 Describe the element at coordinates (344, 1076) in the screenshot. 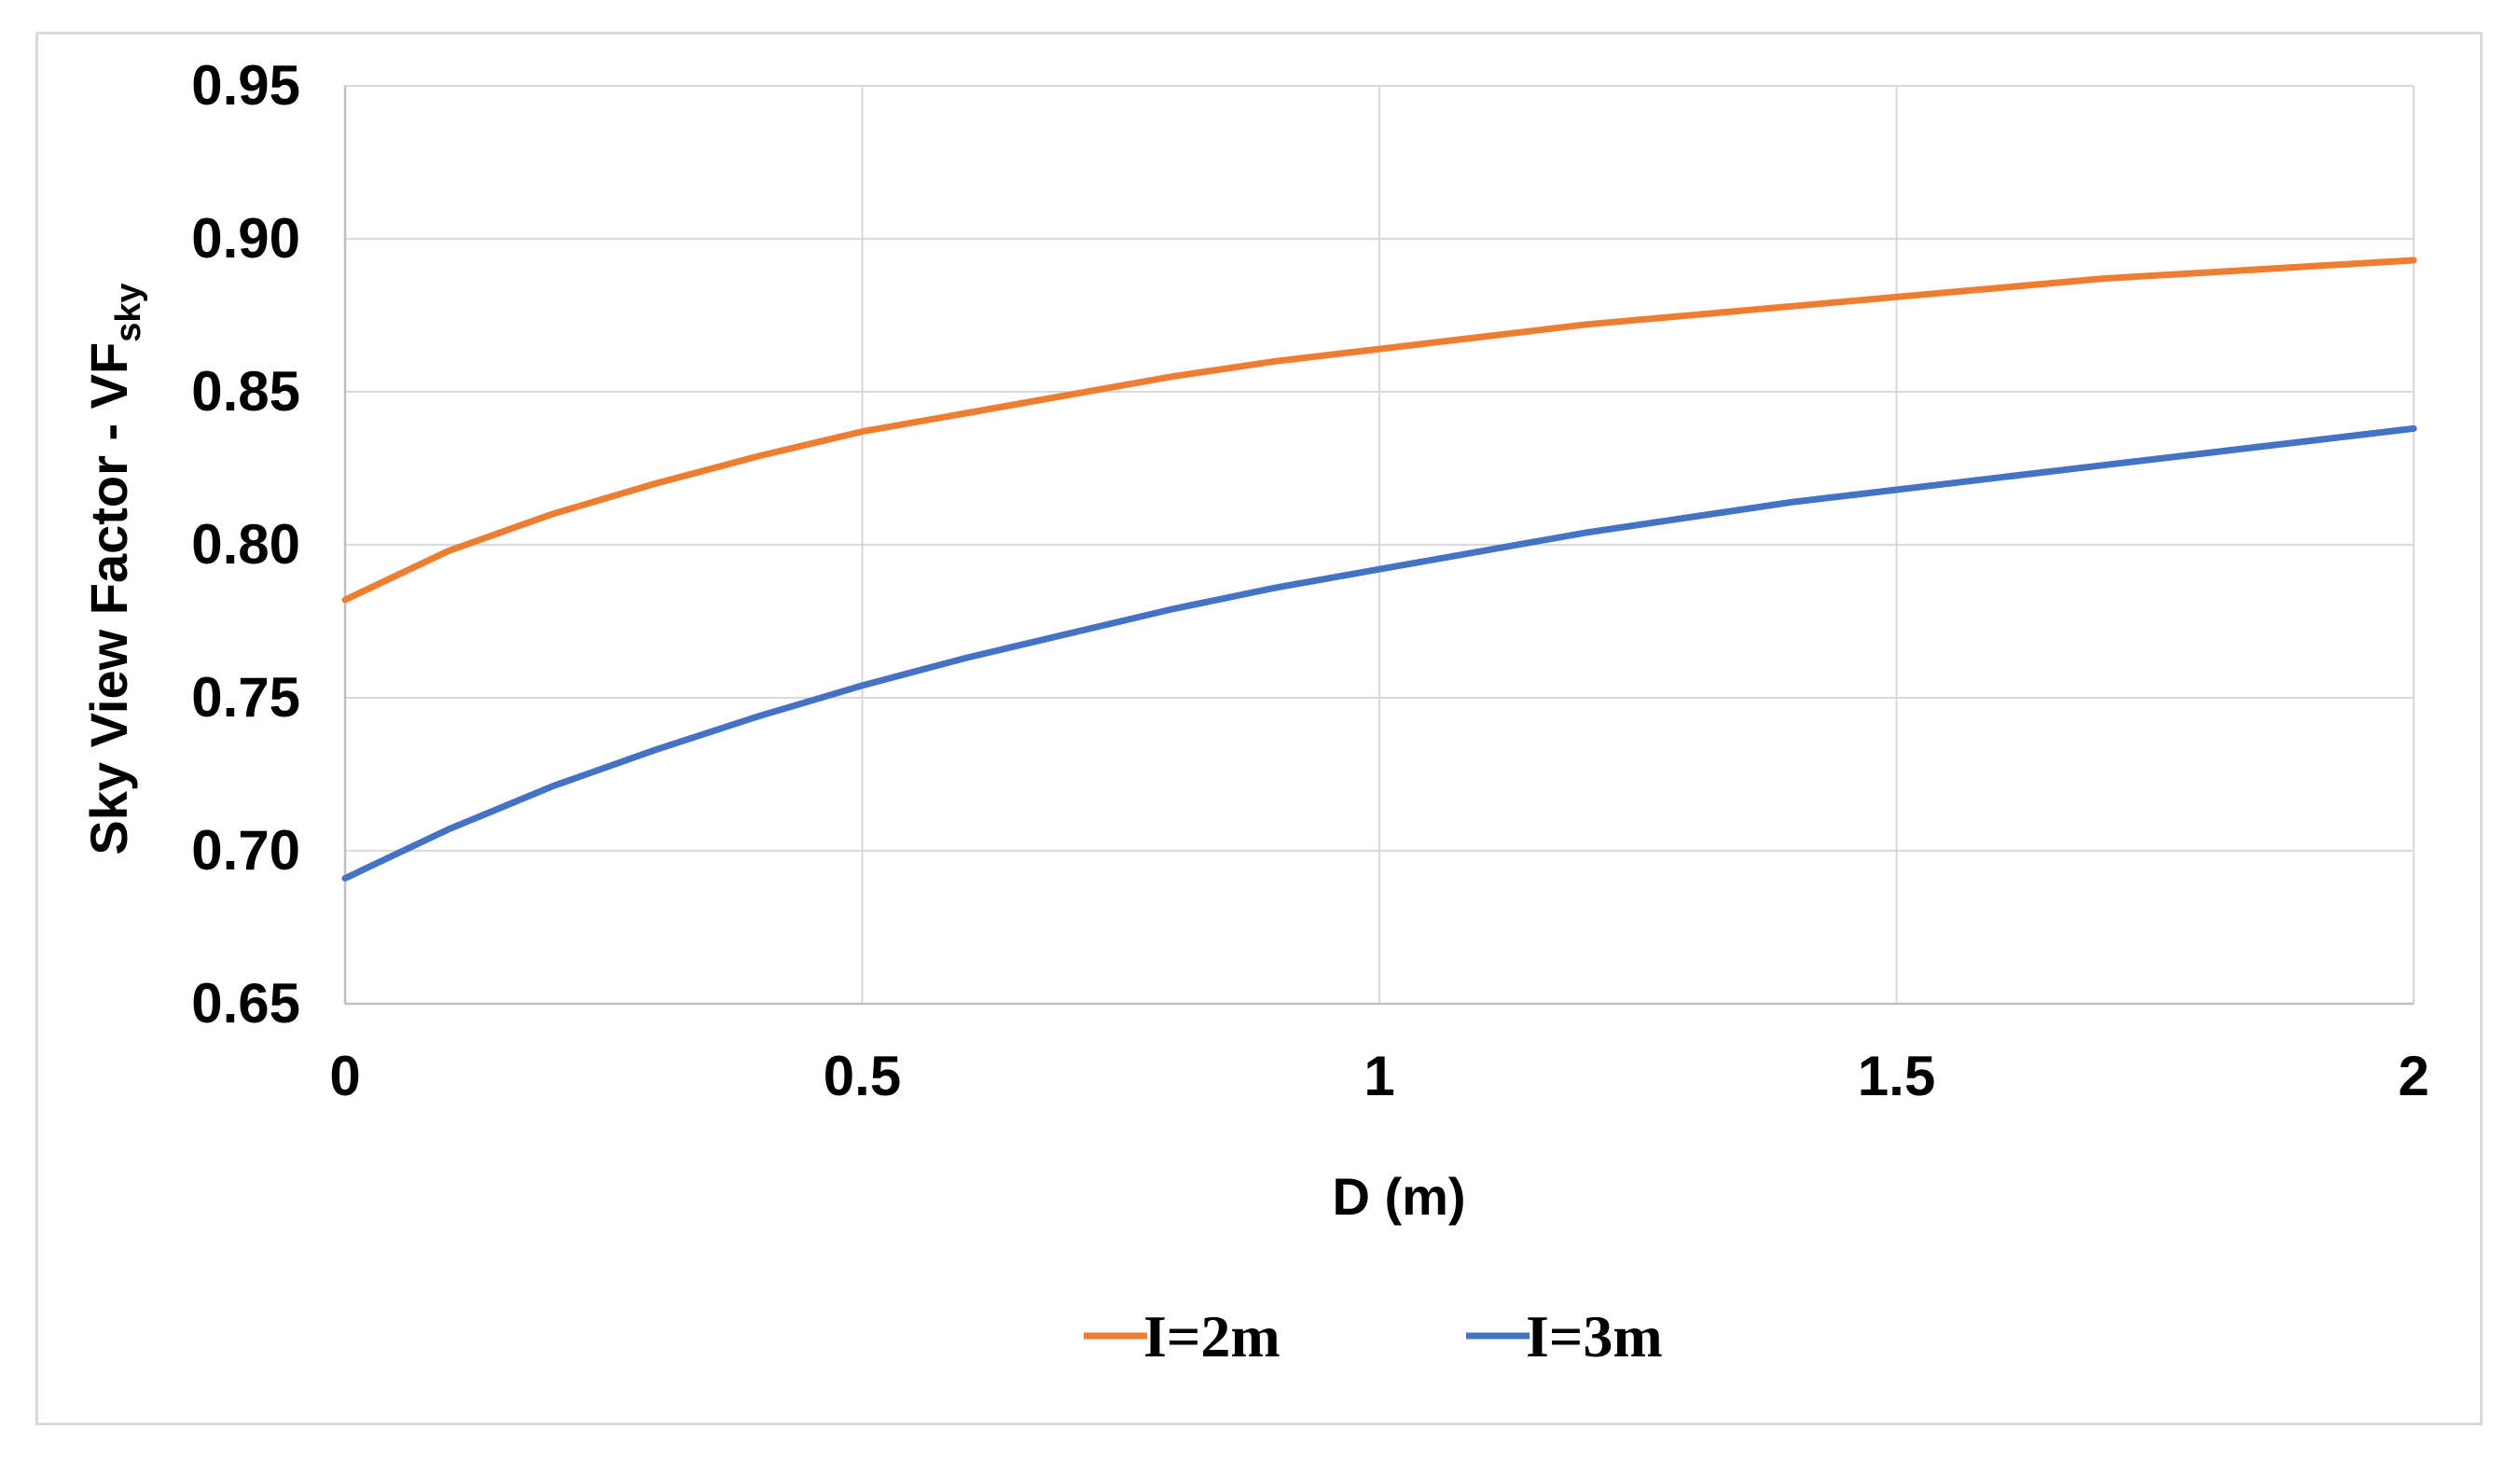

I see `x-tick-label: 0` at that location.